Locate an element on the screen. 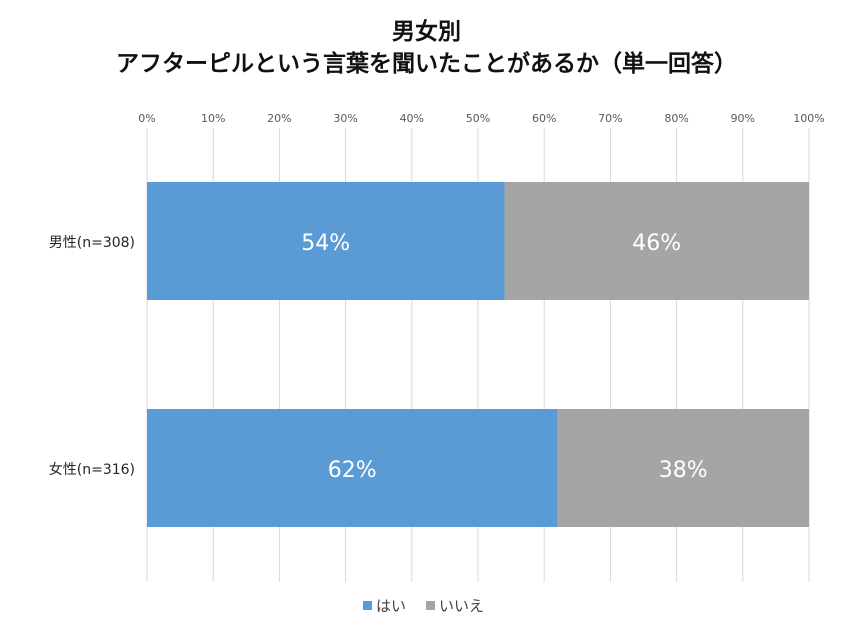 Image resolution: width=853 pixels, height=640 pixels. x-tick-label: 70% is located at coordinates (610, 118).